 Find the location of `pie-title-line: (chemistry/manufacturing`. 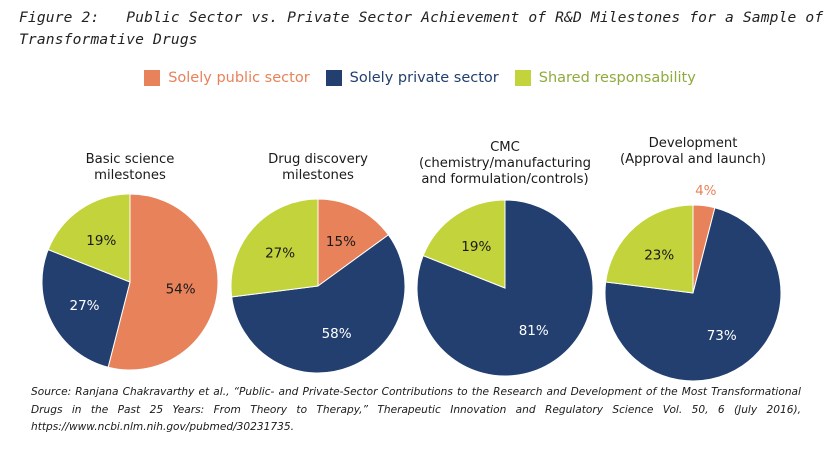

pie-title-line: (chemistry/manufacturing is located at coordinates (505, 163).